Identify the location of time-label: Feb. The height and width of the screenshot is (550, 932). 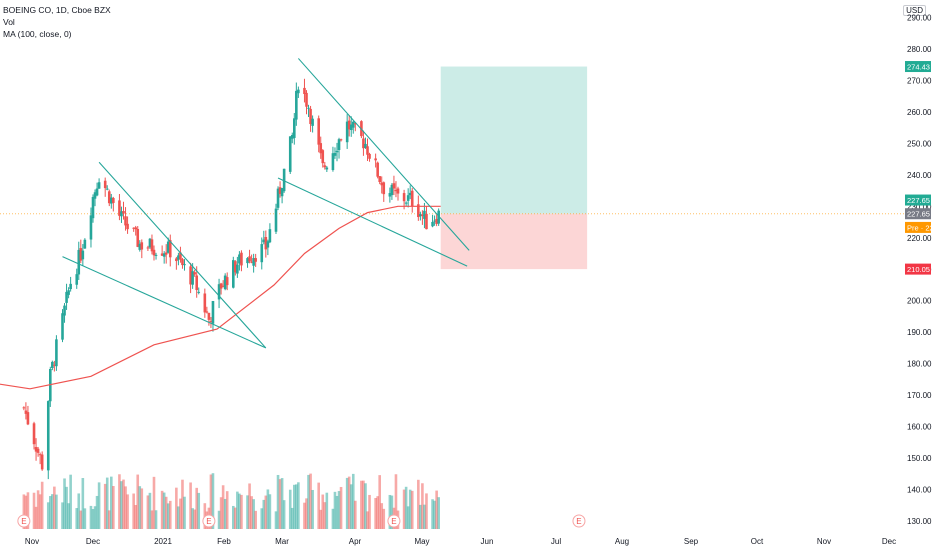
(224, 541).